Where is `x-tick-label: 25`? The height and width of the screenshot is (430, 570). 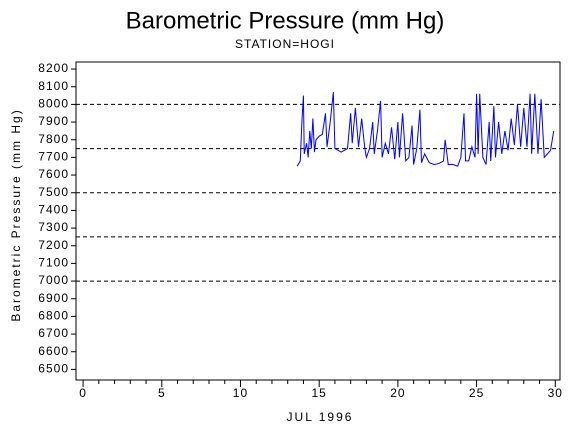
x-tick-label: 25 is located at coordinates (476, 393).